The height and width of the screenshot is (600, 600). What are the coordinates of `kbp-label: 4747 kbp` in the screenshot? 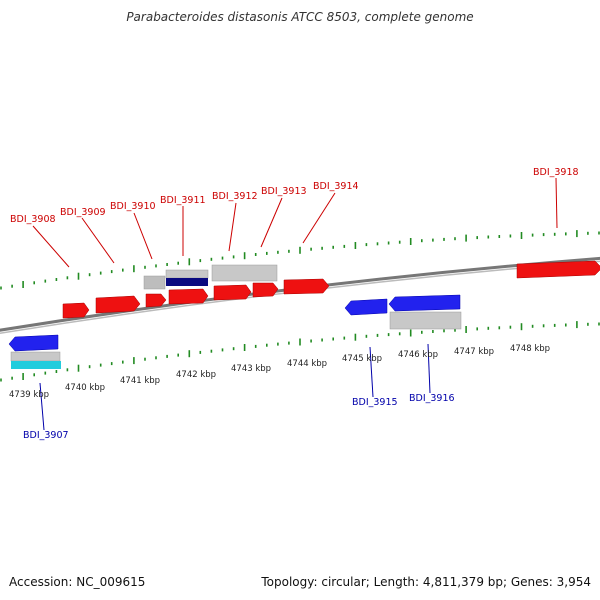 It's located at (474, 352).